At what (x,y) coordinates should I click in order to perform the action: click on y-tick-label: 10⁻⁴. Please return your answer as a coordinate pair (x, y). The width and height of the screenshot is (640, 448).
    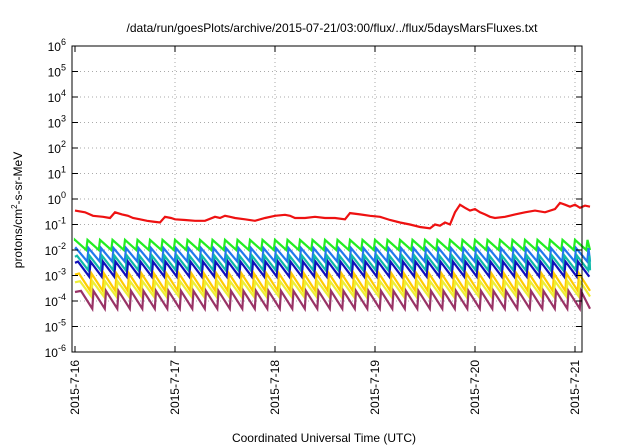
    Looking at the image, I should click on (55, 300).